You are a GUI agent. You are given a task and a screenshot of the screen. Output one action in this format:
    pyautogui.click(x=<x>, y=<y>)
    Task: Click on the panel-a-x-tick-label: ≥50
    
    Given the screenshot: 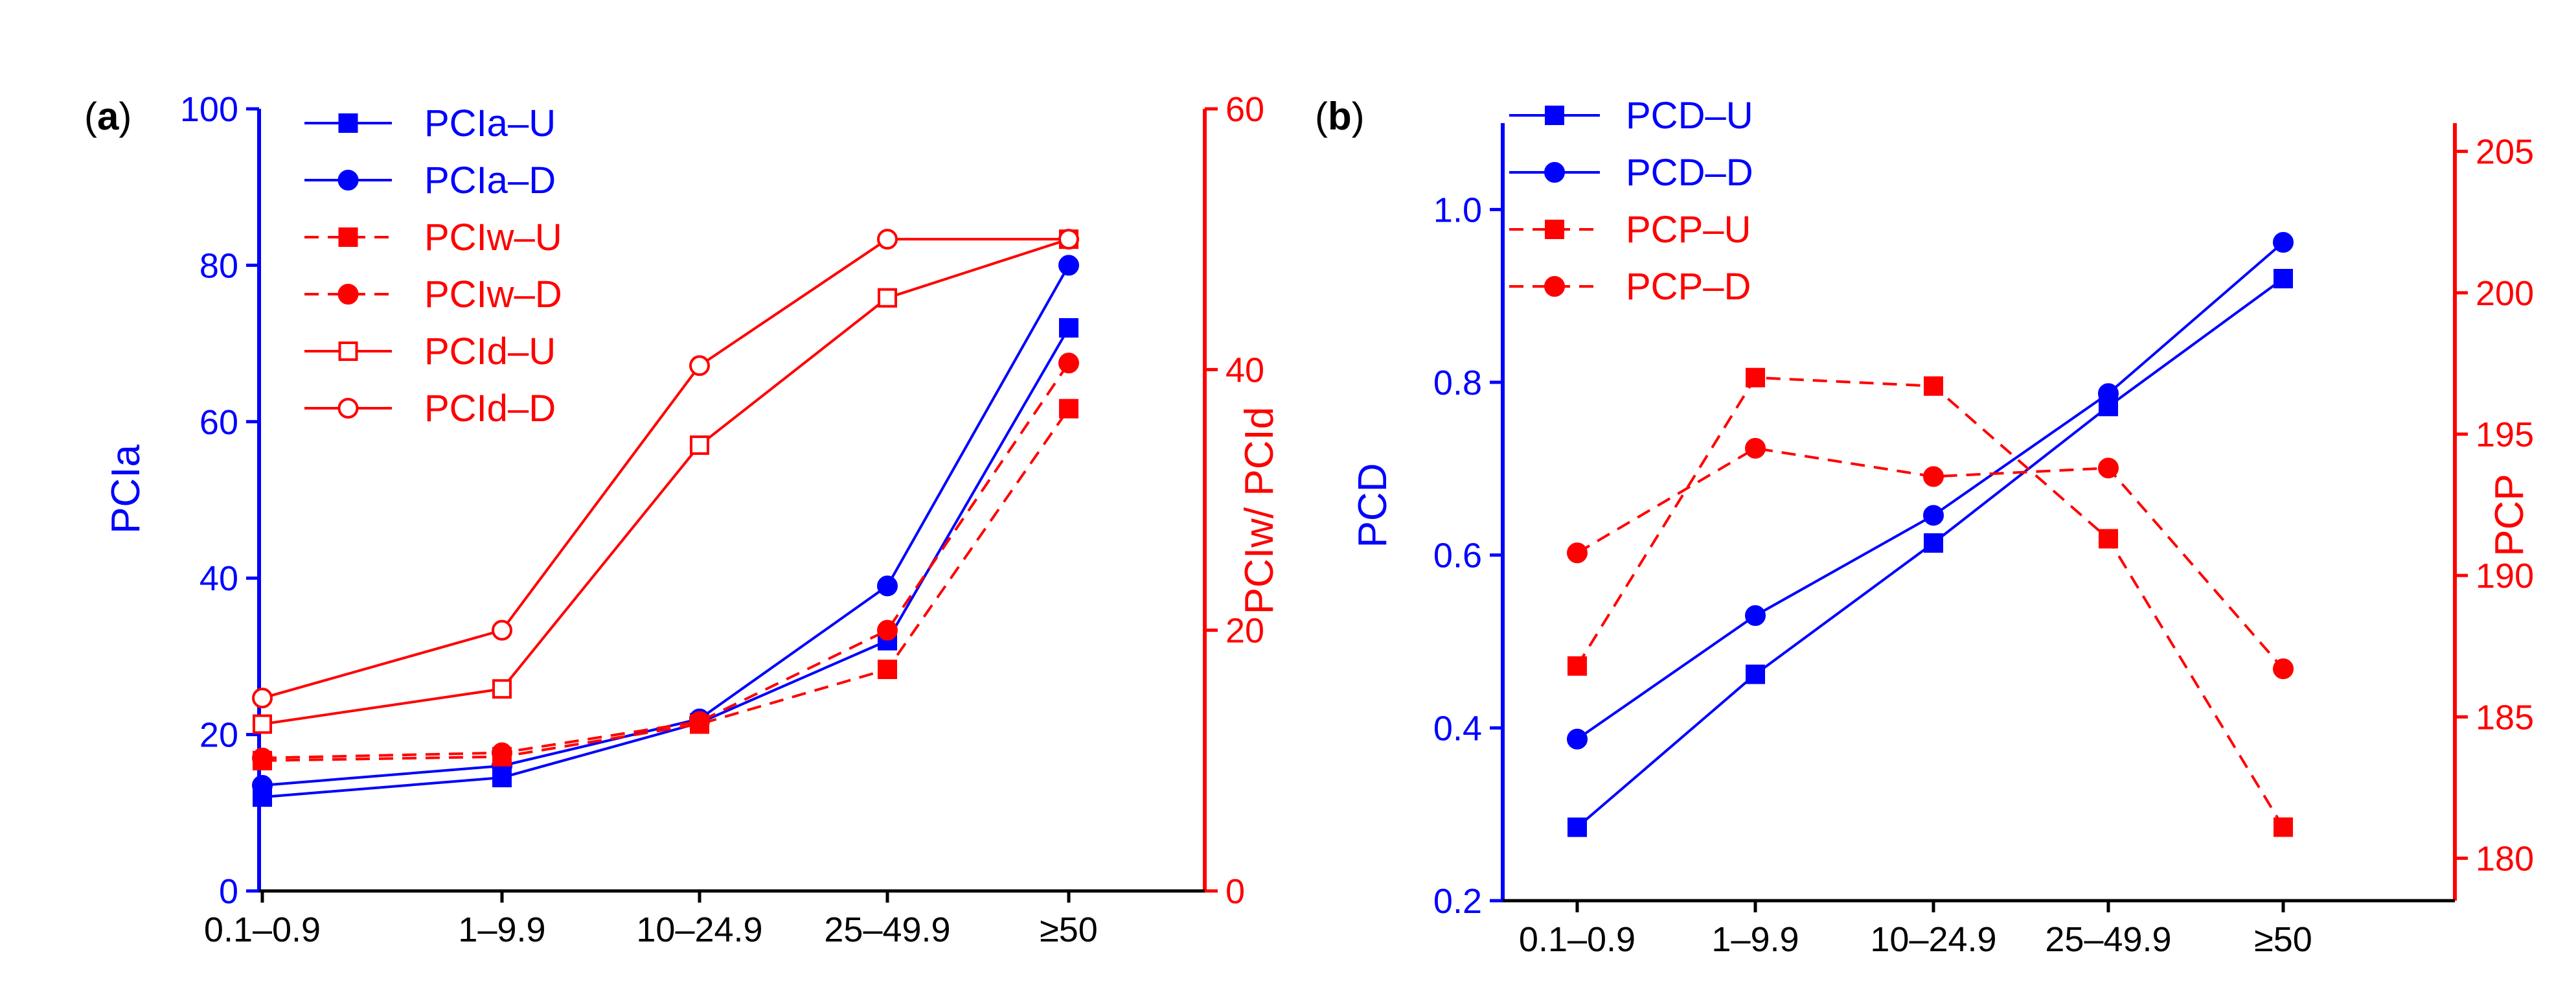 What is the action you would take?
    pyautogui.click(x=1069, y=930)
    